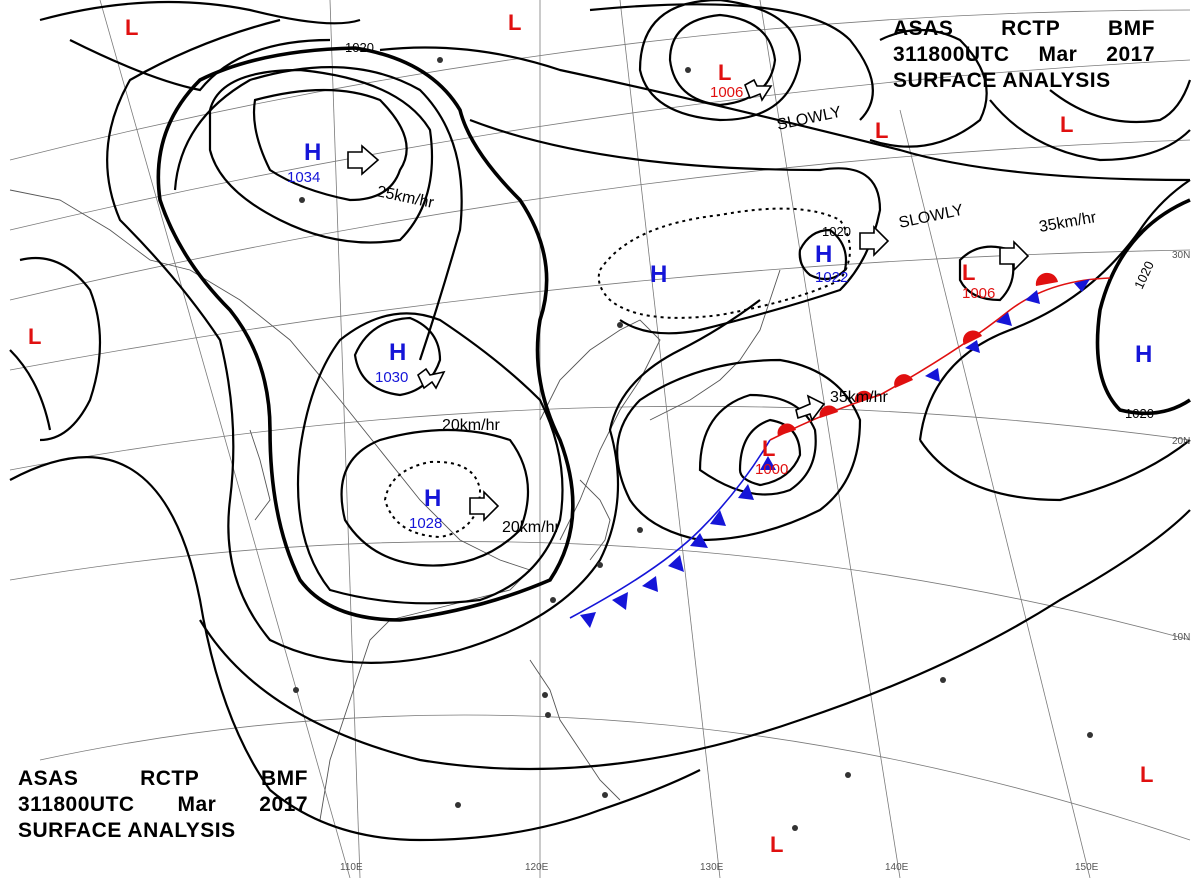 This screenshot has width=1200, height=878. I want to click on cold-front-line, so click(670, 529).